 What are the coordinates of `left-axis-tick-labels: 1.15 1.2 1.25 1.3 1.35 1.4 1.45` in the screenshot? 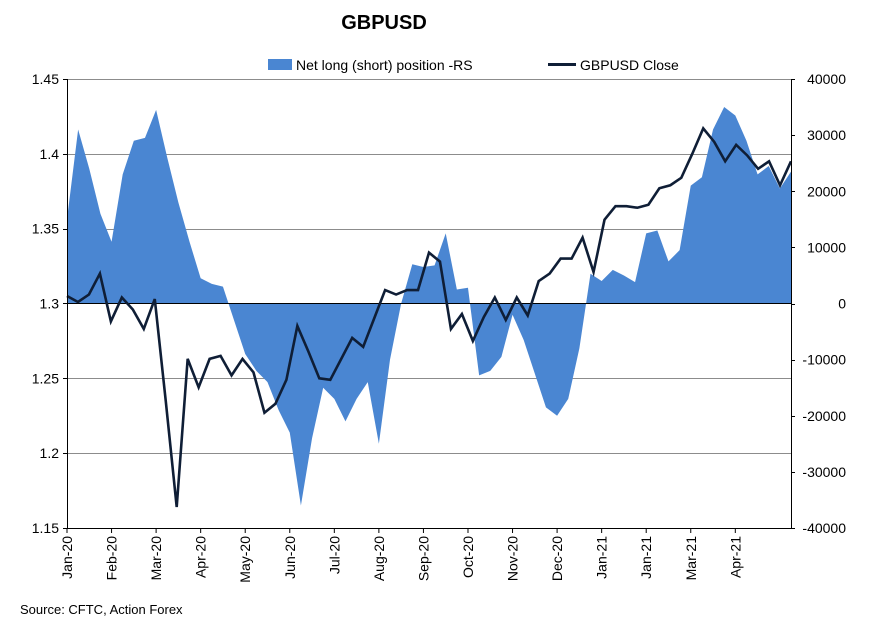 It's located at (45, 303).